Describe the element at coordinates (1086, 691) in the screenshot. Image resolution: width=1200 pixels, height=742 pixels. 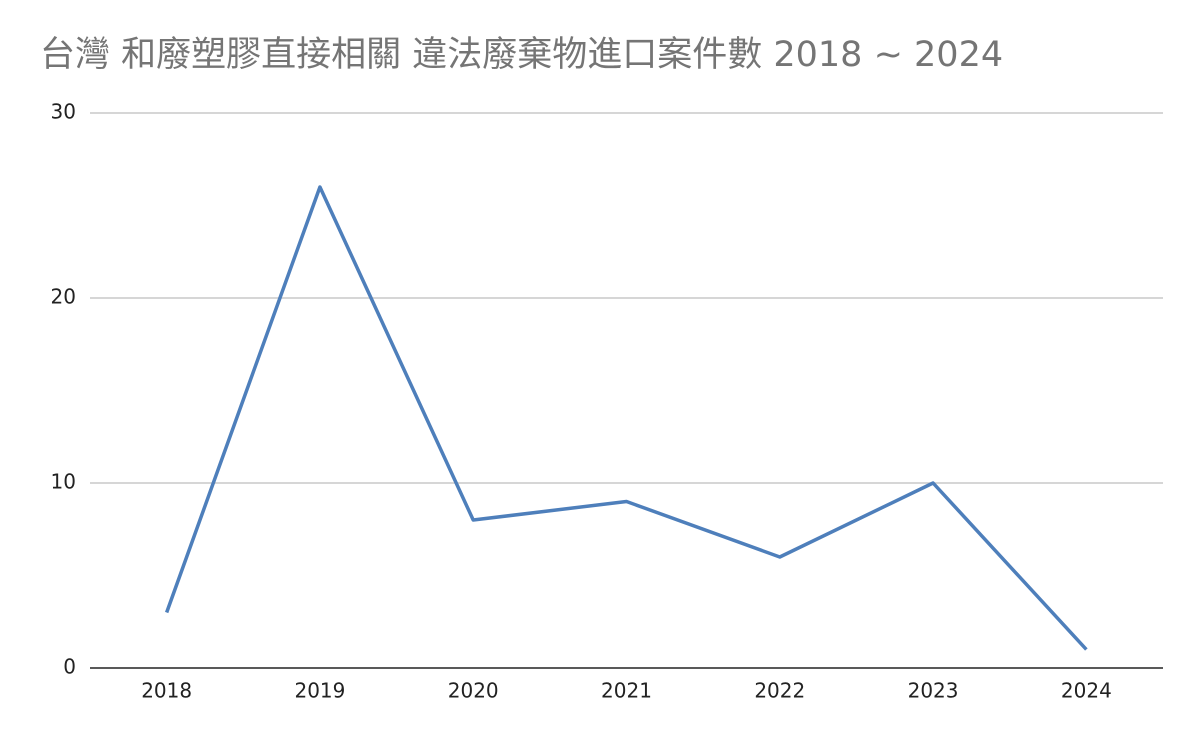
I see `x-tick-label: 2024` at that location.